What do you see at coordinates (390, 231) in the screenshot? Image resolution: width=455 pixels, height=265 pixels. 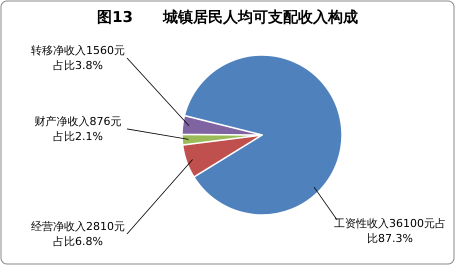 I see `slice-label: 工资性收入36100元占比87.3%` at bounding box center [390, 231].